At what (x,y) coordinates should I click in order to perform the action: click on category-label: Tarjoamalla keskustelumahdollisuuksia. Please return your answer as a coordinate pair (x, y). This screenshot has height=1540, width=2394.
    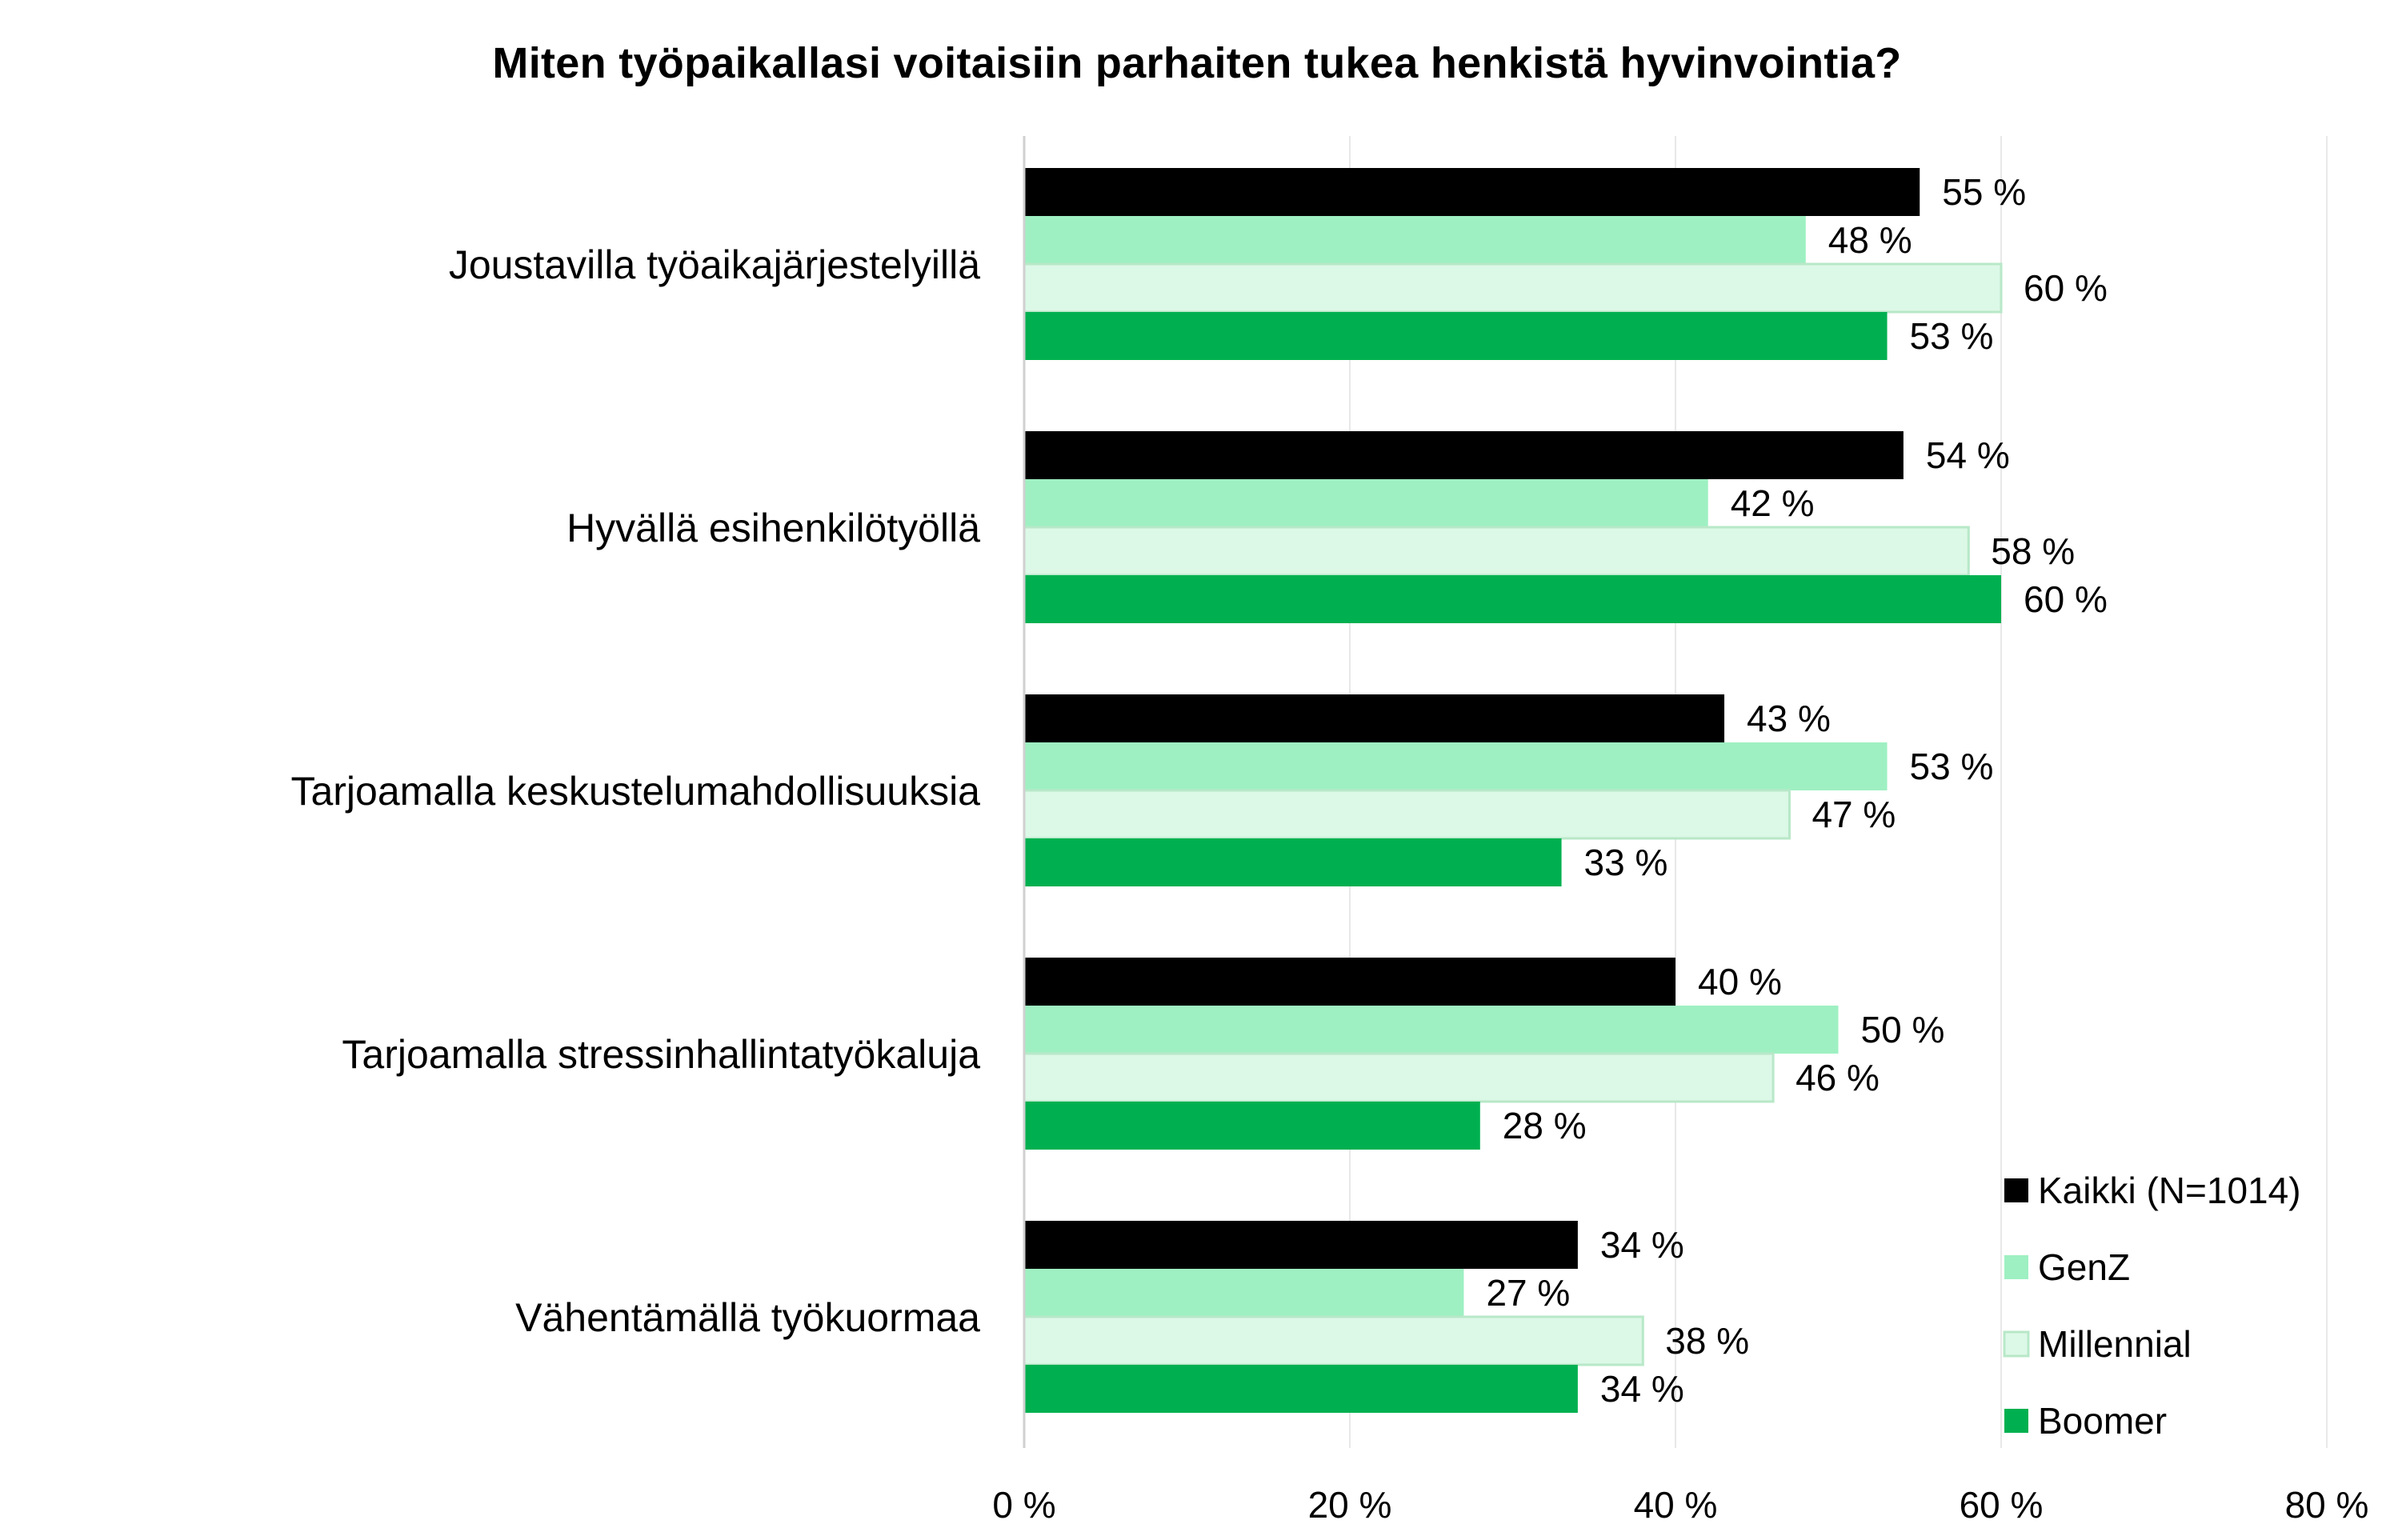
    Looking at the image, I should click on (635, 791).